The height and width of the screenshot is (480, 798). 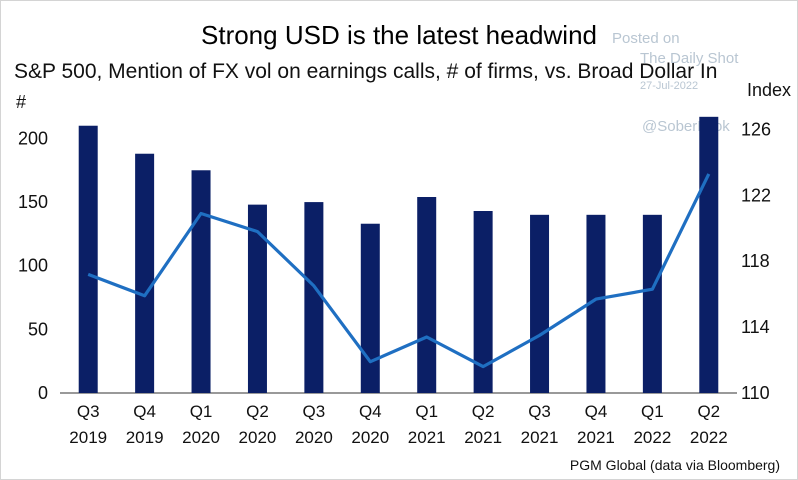 What do you see at coordinates (756, 129) in the screenshot?
I see `right-tick-label: 126` at bounding box center [756, 129].